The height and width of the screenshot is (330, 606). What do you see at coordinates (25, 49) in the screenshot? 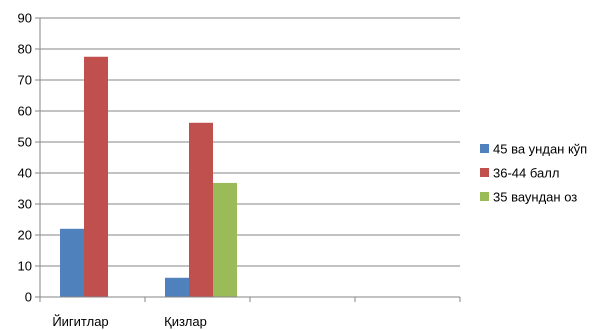
I see `y-tick-label: 80` at bounding box center [25, 49].